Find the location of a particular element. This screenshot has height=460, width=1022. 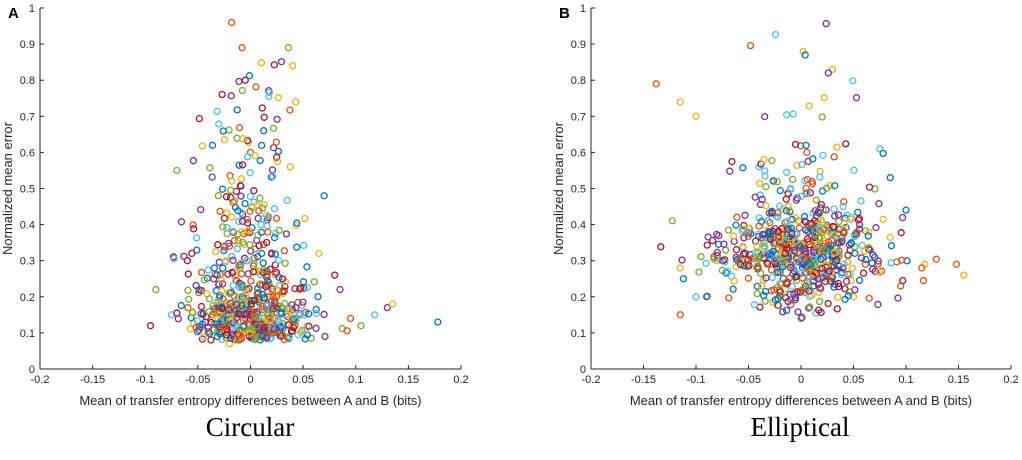

y-tick-label: 0.8 is located at coordinates (578, 81).